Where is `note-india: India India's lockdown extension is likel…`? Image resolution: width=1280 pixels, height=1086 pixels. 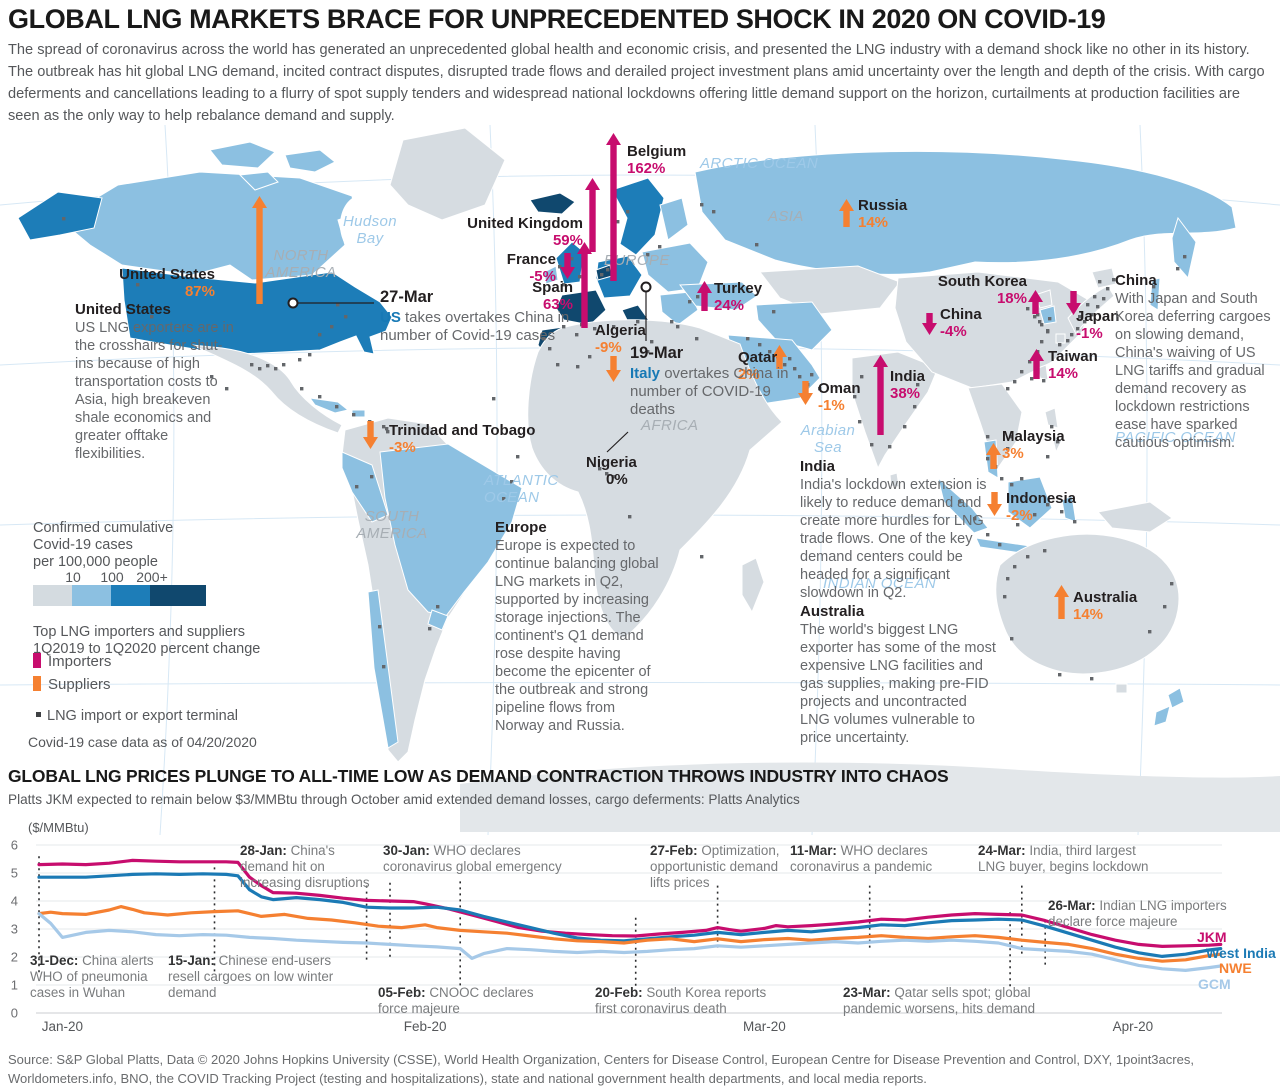
note-india: India India's lockdown extension is likel… is located at coordinates (893, 529).